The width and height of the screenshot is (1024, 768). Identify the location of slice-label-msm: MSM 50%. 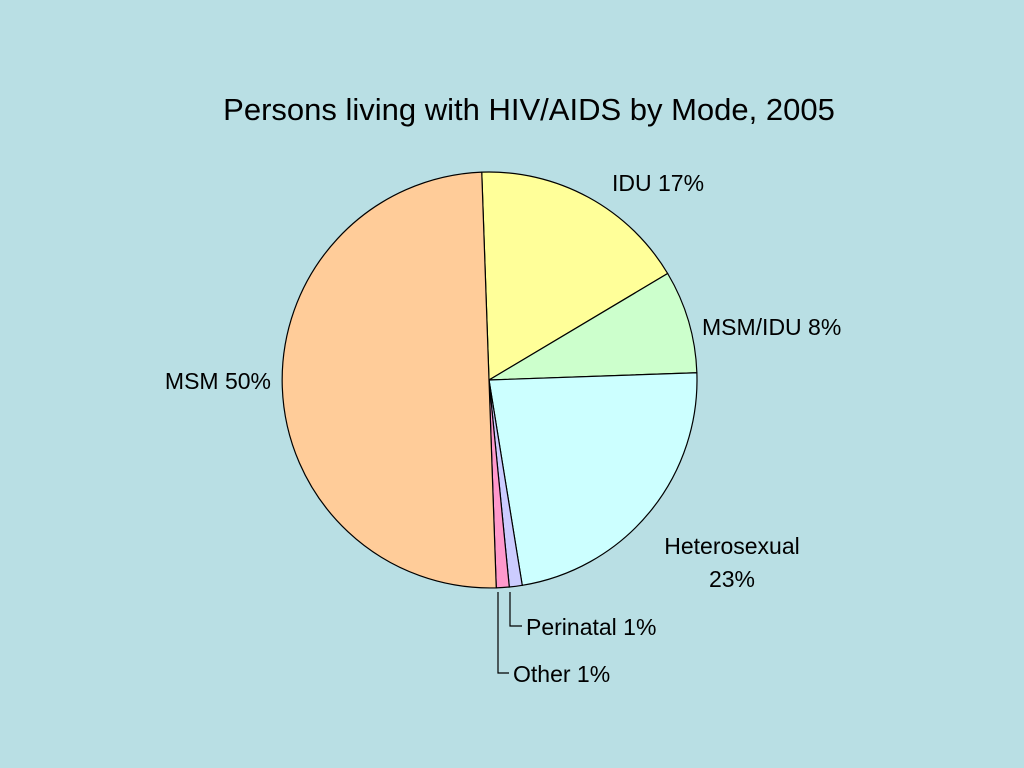
(218, 381).